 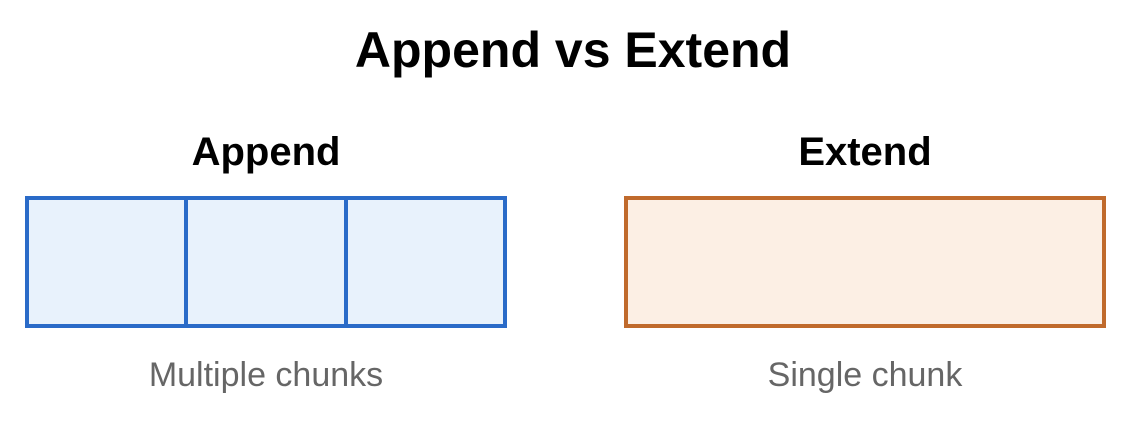 I want to click on extend-chunk-box, so click(x=865, y=262).